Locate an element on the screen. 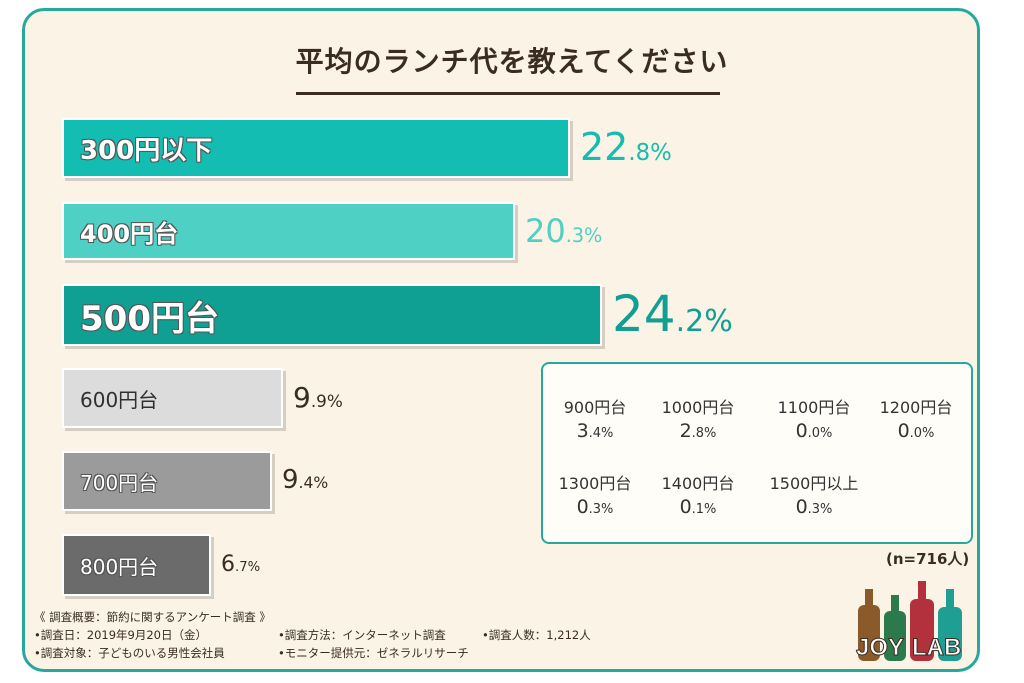  other-category-value: 0.1% is located at coordinates (698, 507).